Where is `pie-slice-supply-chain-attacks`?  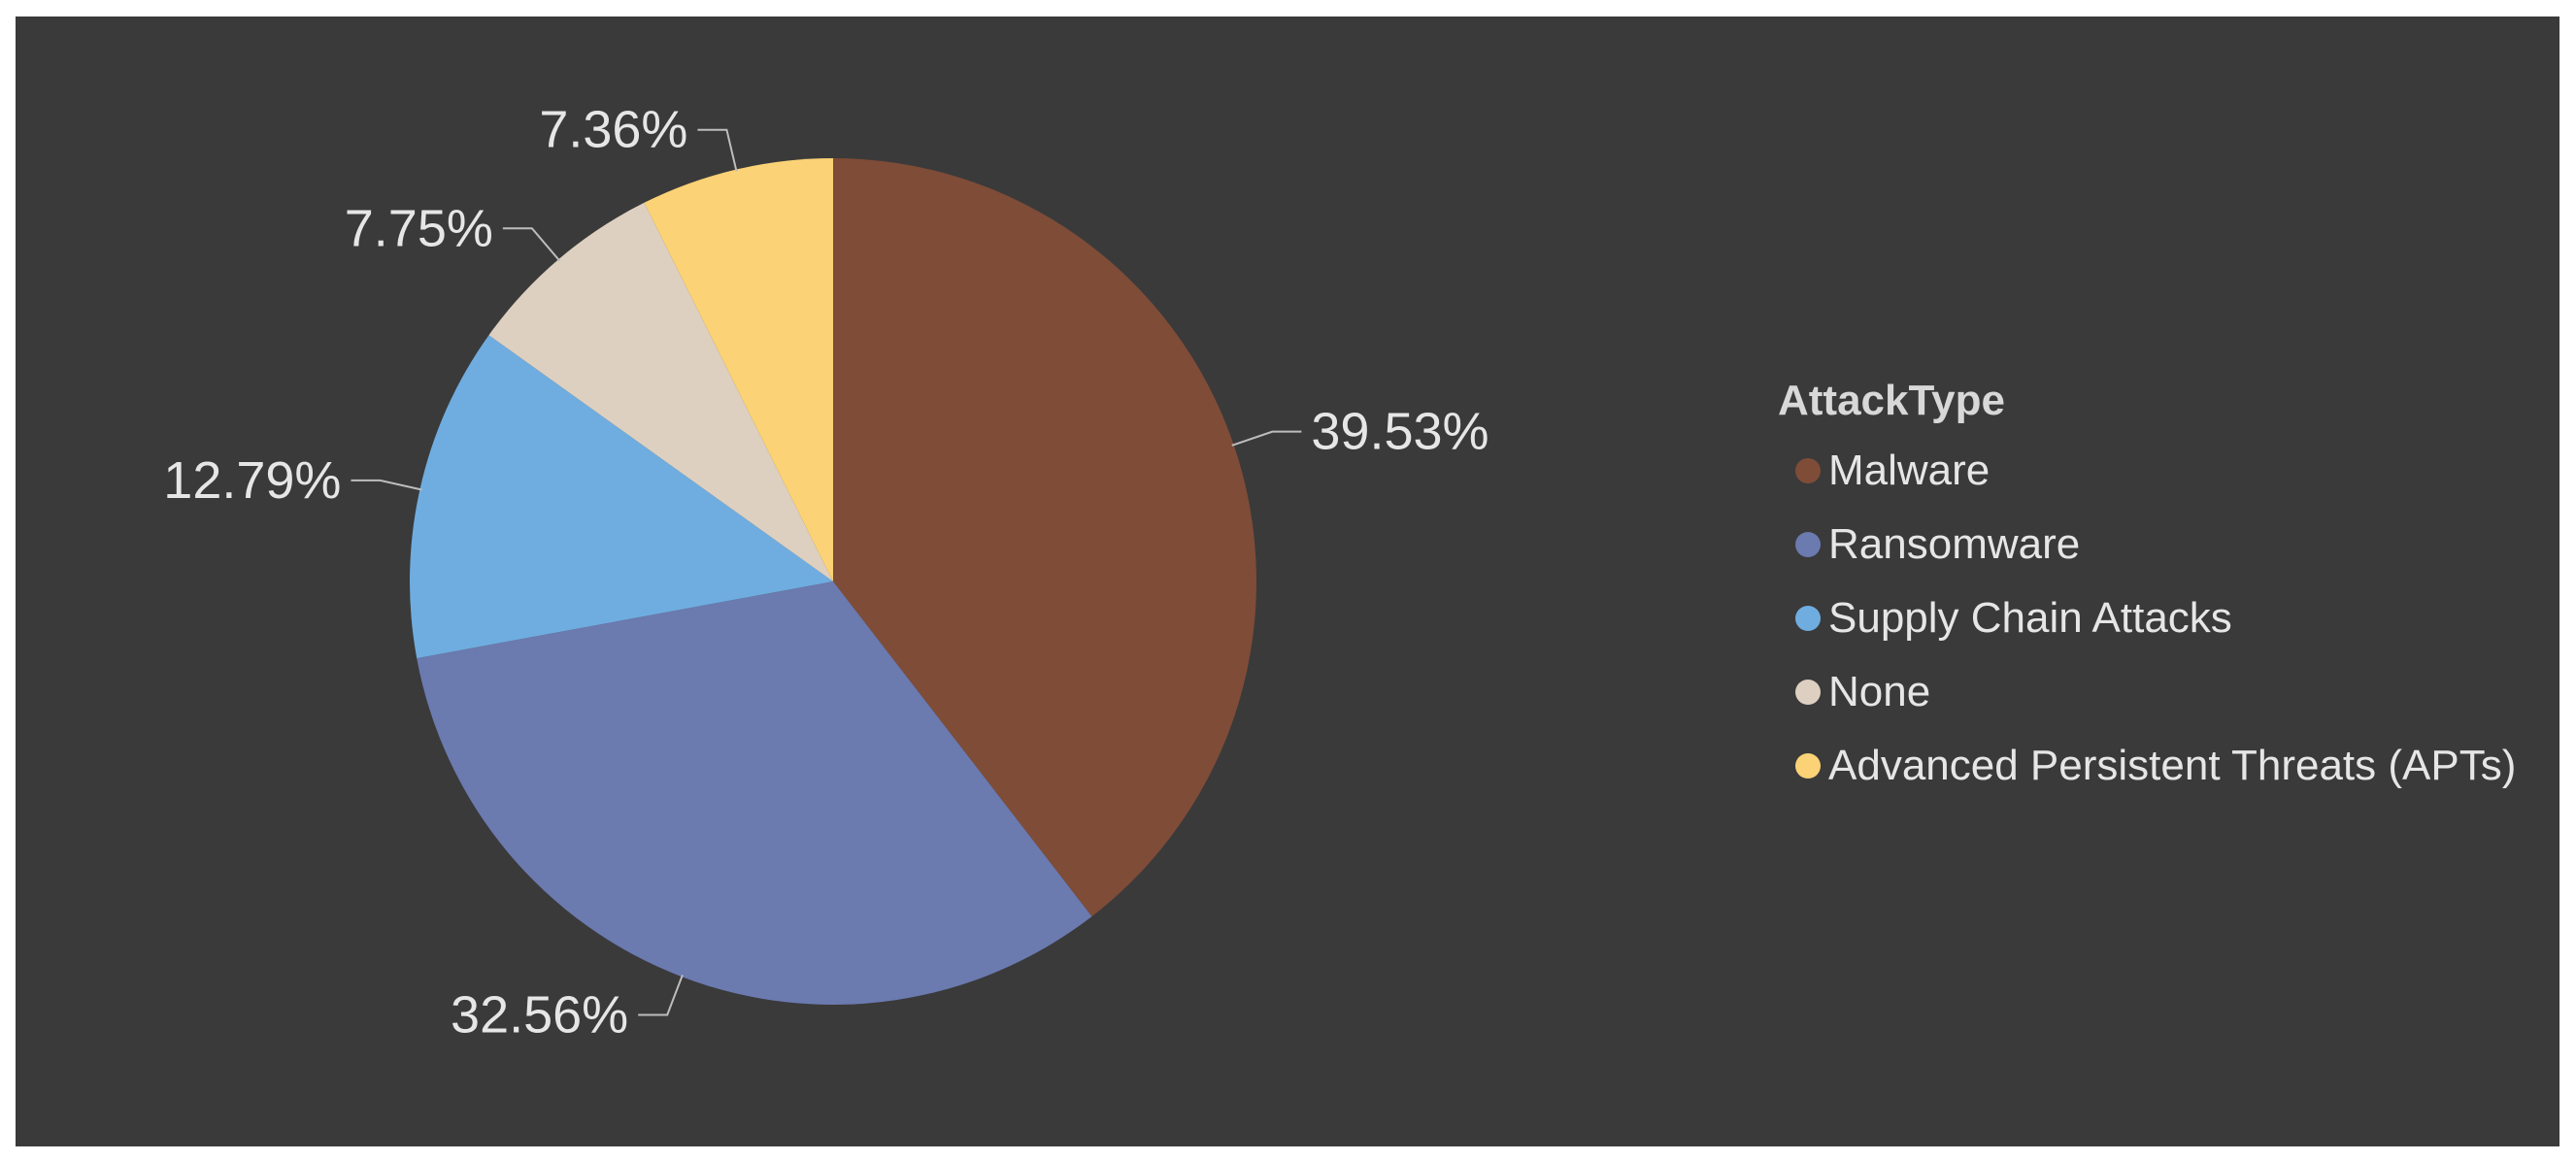
pie-slice-supply-chain-attacks is located at coordinates (622, 497).